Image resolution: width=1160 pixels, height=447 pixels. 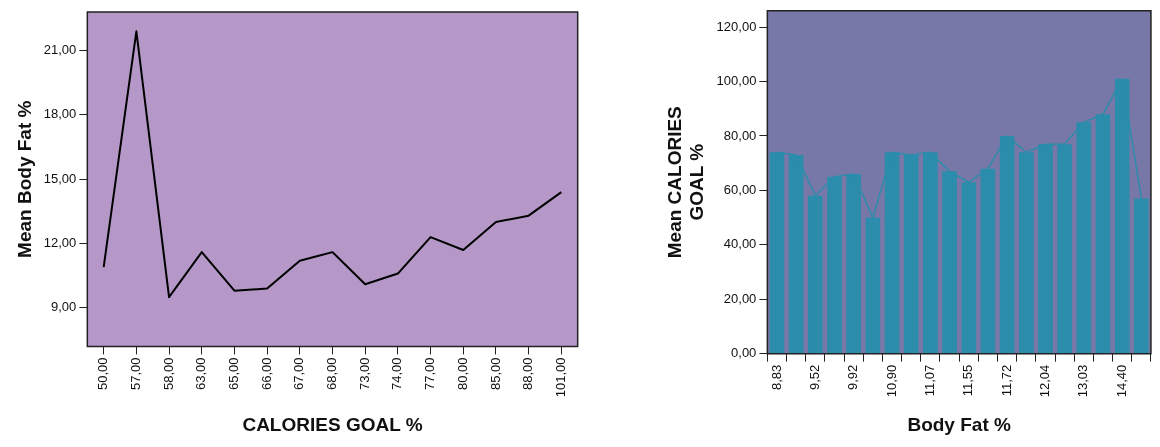 I want to click on x-tick-label: 77,00, so click(x=430, y=373).